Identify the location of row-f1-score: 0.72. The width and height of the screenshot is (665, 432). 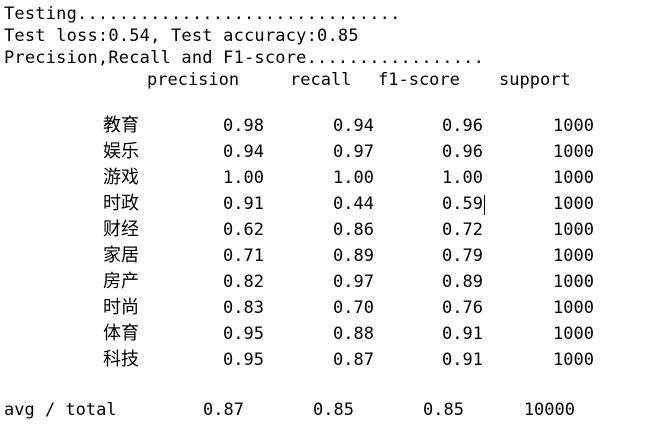
(462, 230).